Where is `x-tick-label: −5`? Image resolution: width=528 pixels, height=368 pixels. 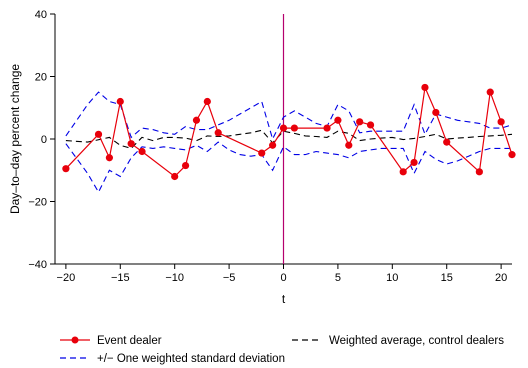
x-tick-label: −5 is located at coordinates (229, 278).